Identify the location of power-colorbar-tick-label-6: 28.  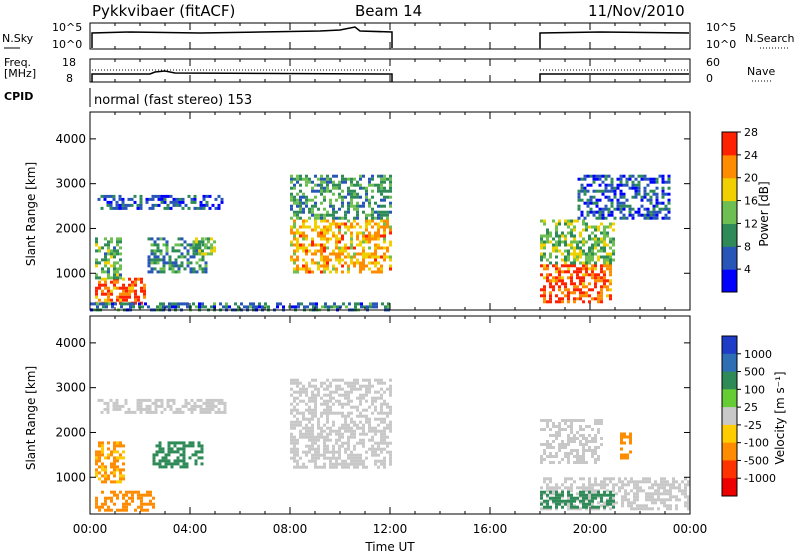
(751, 132).